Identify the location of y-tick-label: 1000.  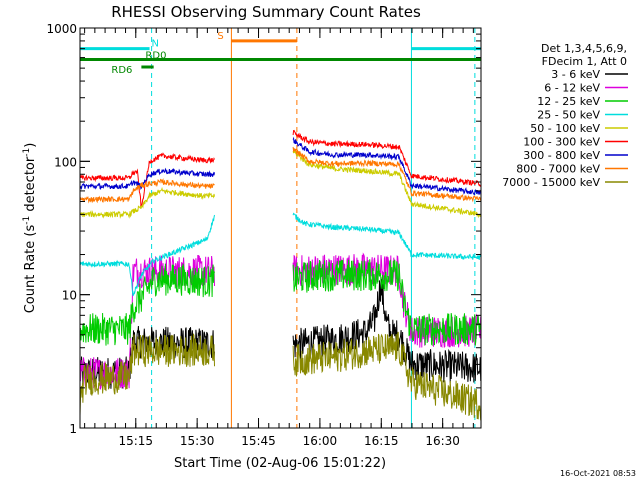
(61, 29).